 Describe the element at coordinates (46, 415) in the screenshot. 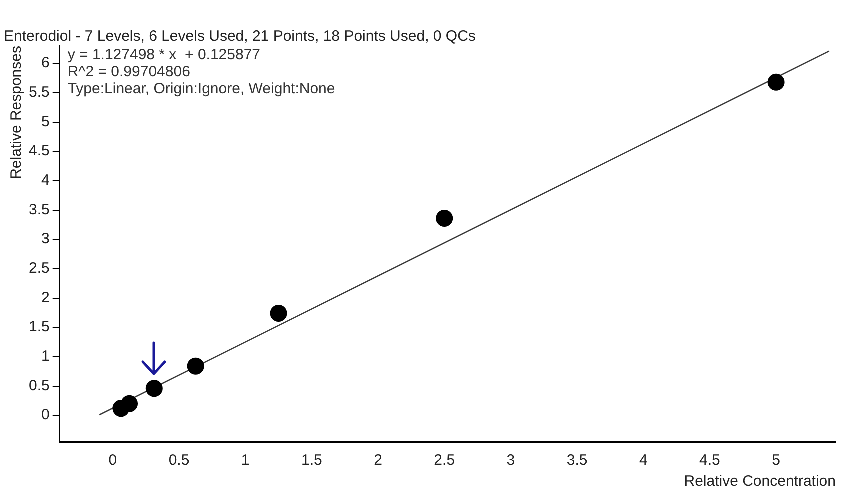

I see `y-tick-label: 0` at that location.